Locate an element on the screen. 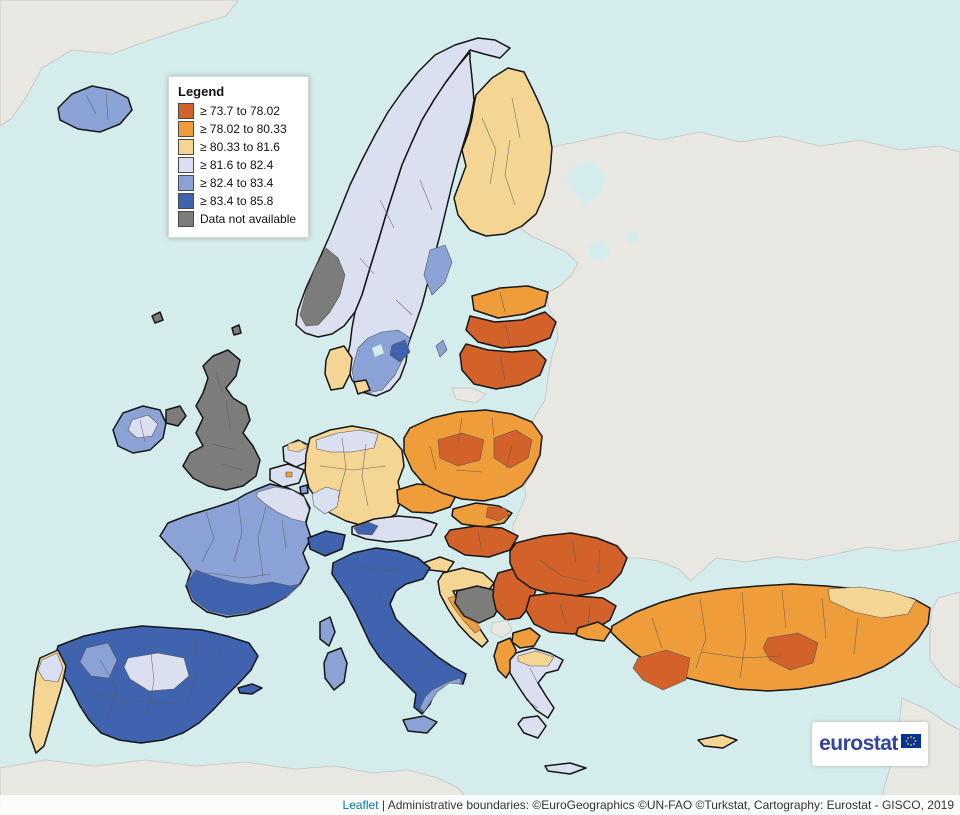 The image size is (960, 815). land-greenland is located at coordinates (119, 63).